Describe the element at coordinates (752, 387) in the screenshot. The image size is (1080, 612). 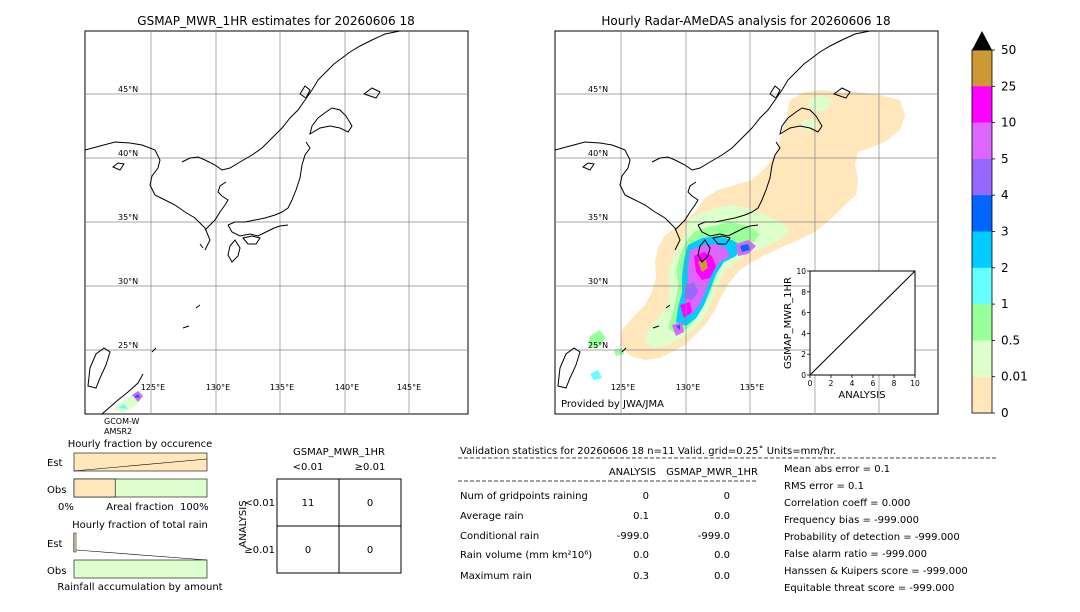
I see `lon-label: 135°E` at that location.